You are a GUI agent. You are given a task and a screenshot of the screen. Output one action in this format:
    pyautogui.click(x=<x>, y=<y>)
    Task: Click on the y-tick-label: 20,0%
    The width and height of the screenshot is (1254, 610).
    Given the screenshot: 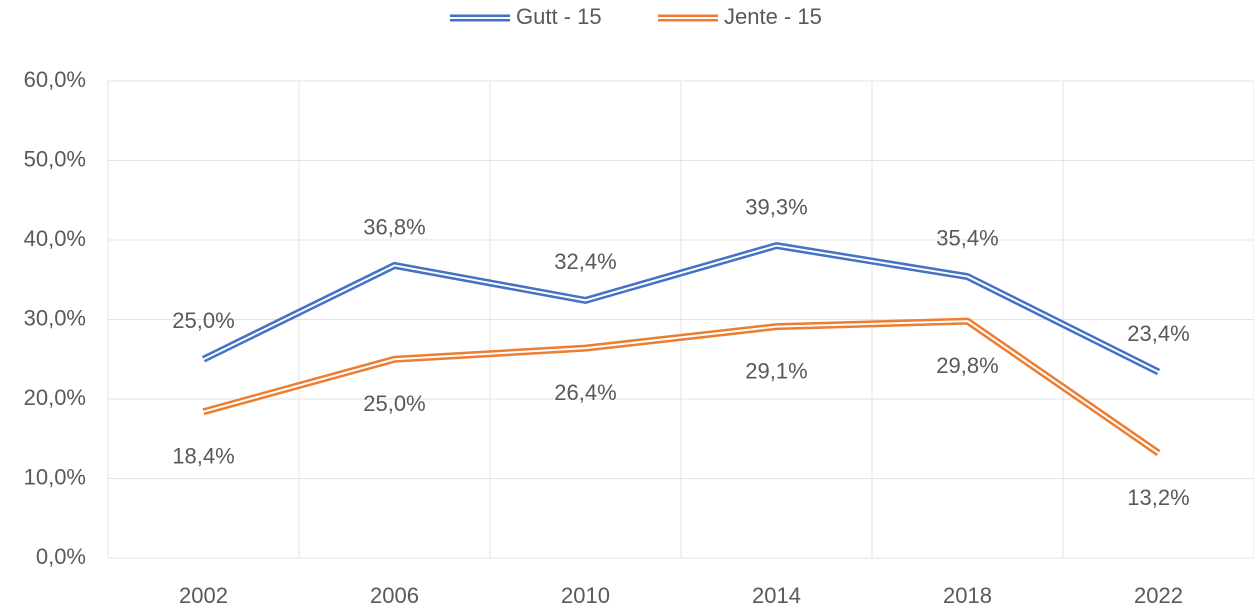 What is the action you would take?
    pyautogui.click(x=55, y=397)
    